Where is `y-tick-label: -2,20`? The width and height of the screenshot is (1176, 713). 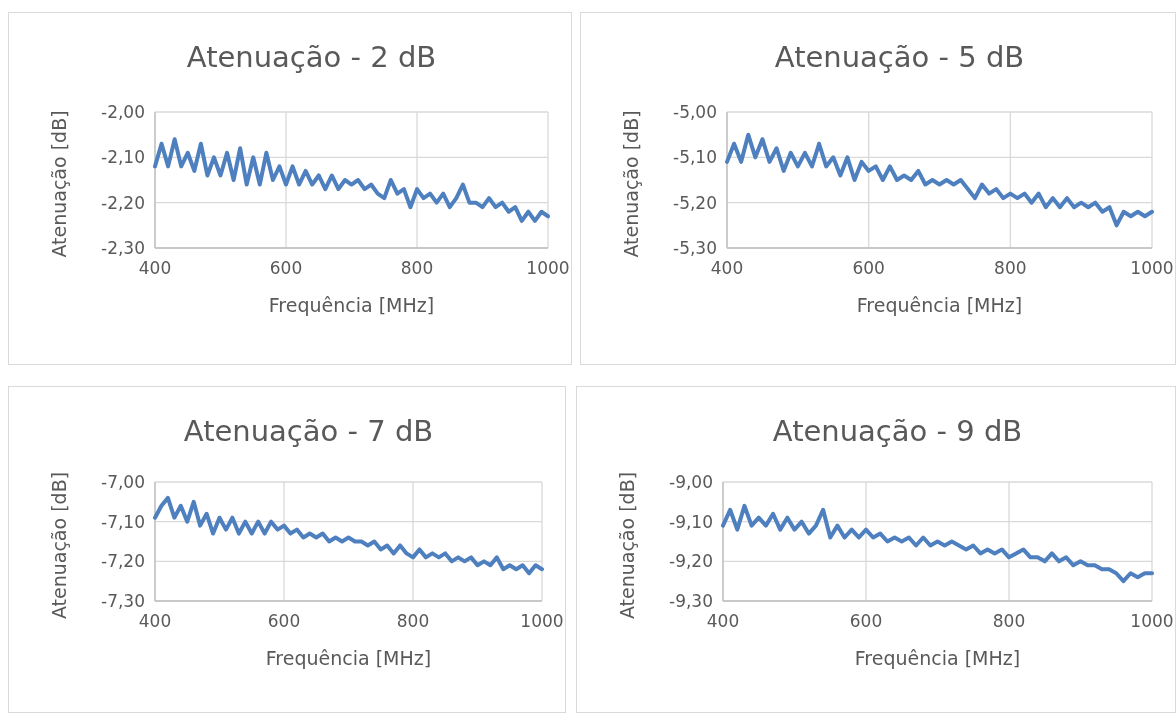
y-tick-label: -2,20 is located at coordinates (123, 202).